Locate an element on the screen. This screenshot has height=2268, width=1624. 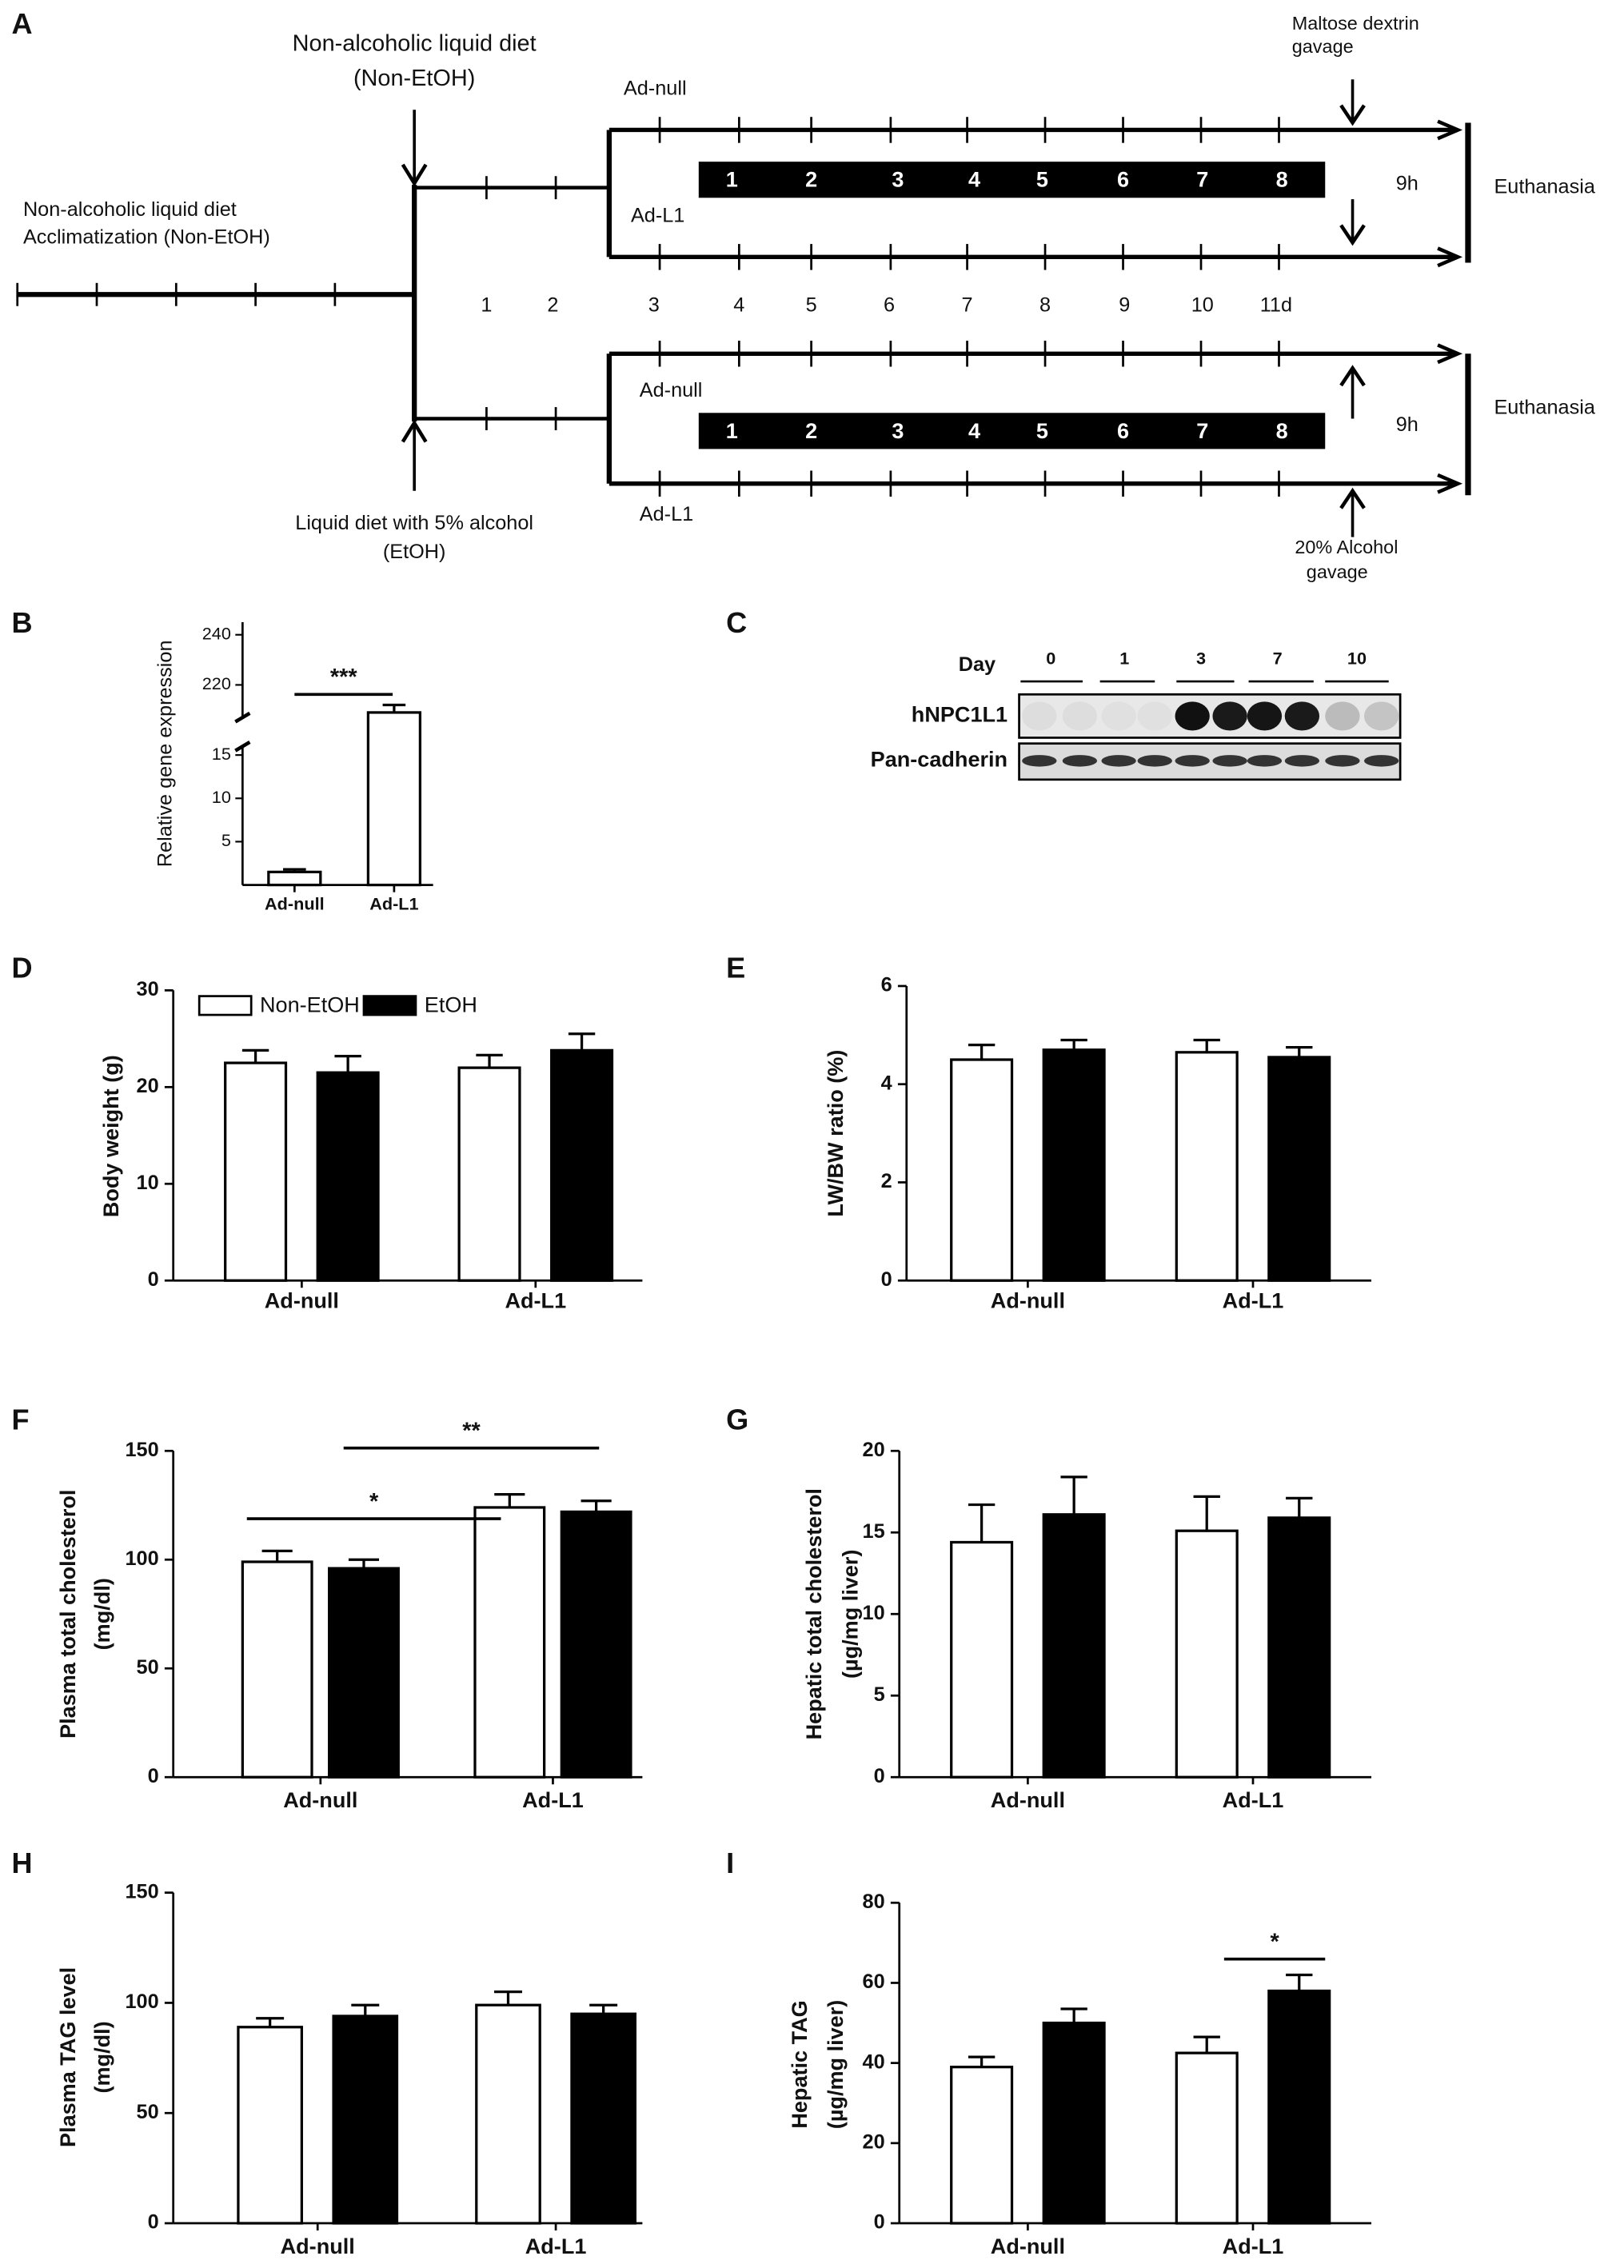
label: 8 is located at coordinates (1045, 304).